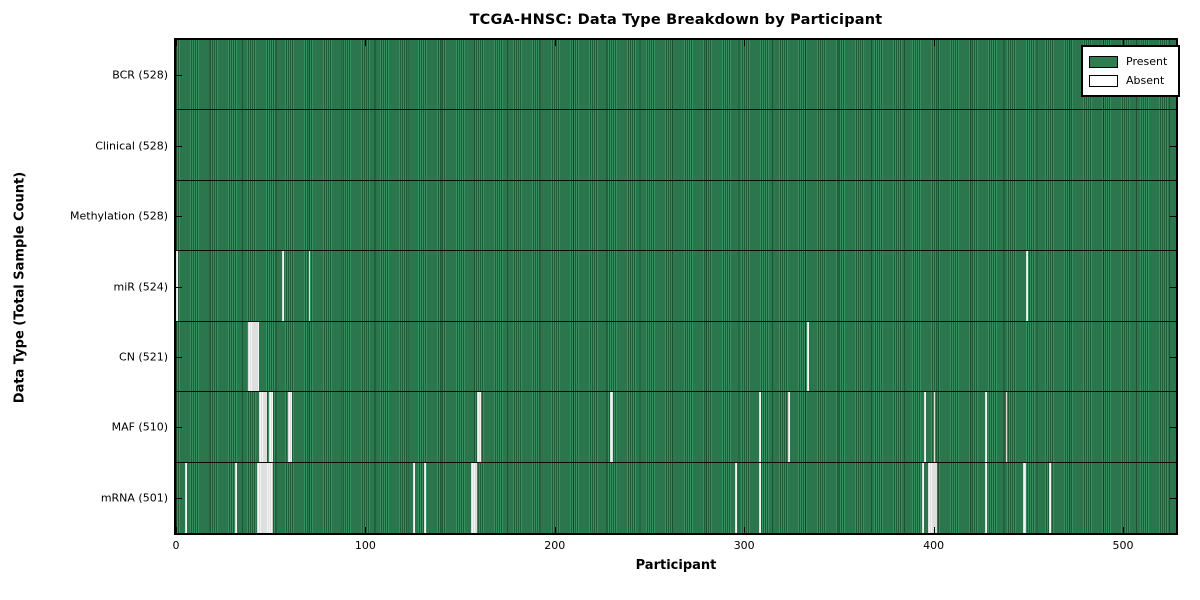 Image resolution: width=1200 pixels, height=600 pixels. I want to click on ytick-label-Methylation: Methylation (528), so click(119, 216).